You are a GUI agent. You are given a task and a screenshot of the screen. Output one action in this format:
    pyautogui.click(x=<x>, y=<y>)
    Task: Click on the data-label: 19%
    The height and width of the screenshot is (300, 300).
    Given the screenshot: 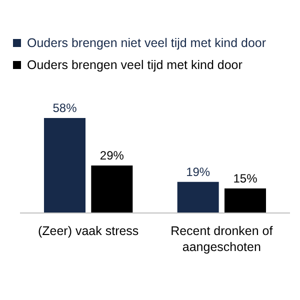 What is the action you would take?
    pyautogui.click(x=198, y=171)
    